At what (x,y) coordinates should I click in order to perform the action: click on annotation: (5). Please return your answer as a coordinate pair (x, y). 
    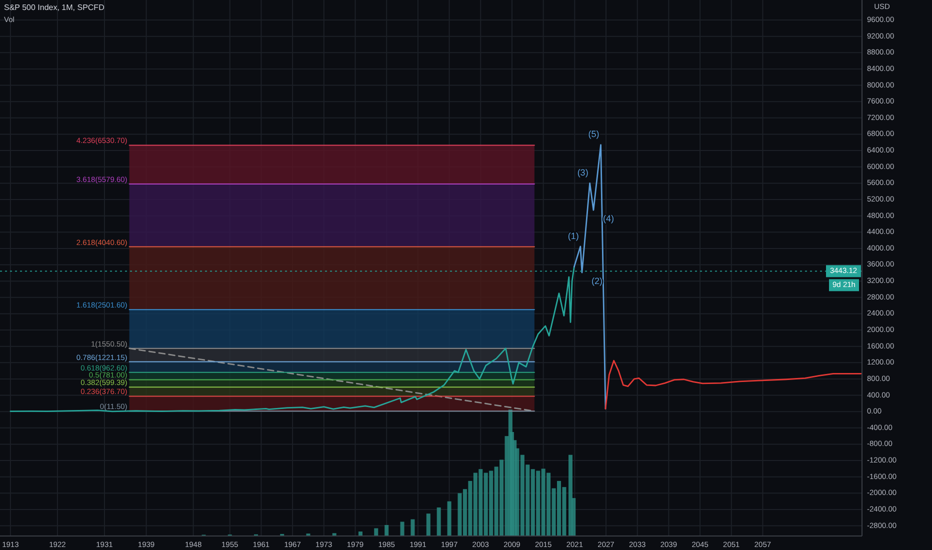
    Looking at the image, I should click on (594, 134).